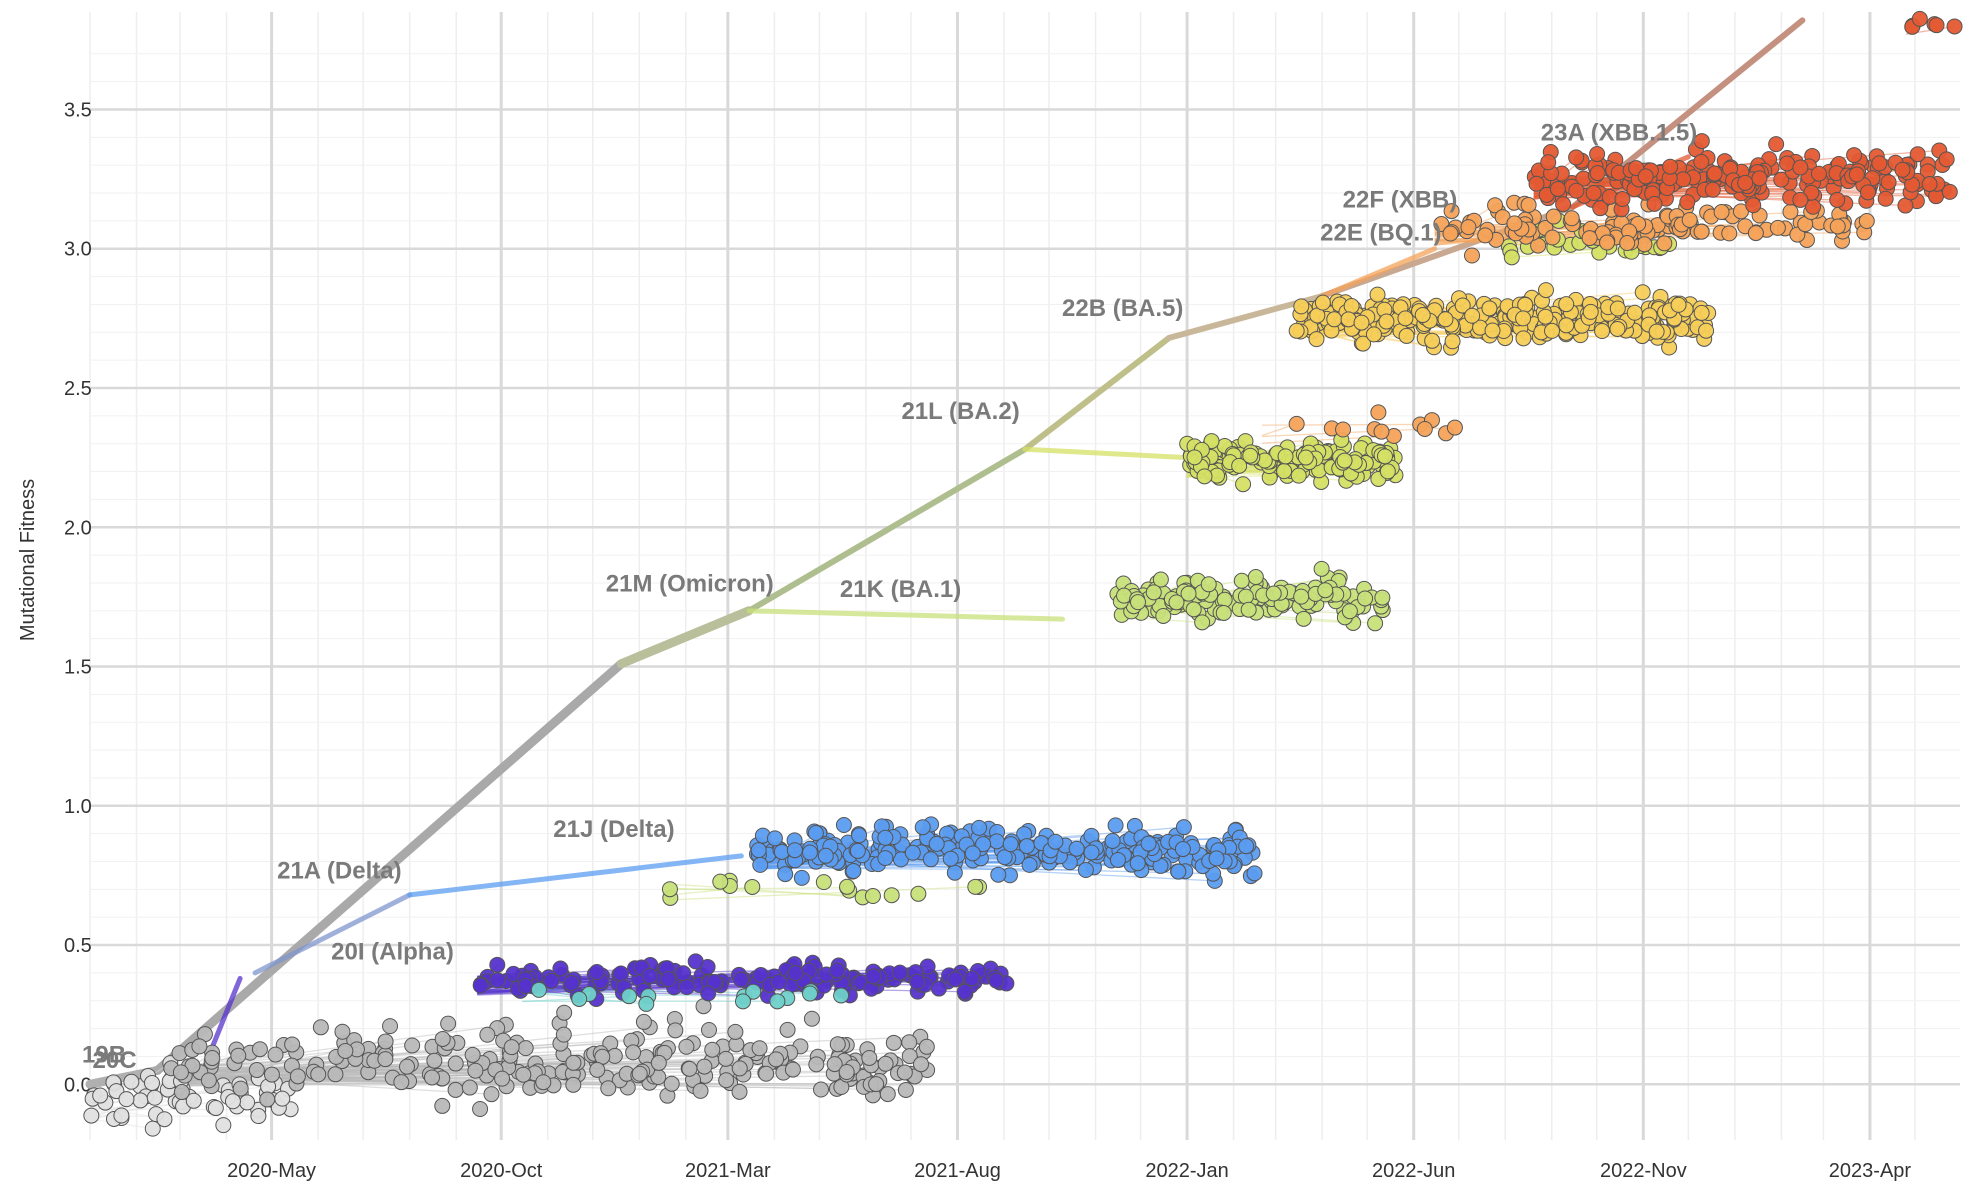  Describe the element at coordinates (690, 584) in the screenshot. I see `clade-label: 21M (Omicron)` at that location.